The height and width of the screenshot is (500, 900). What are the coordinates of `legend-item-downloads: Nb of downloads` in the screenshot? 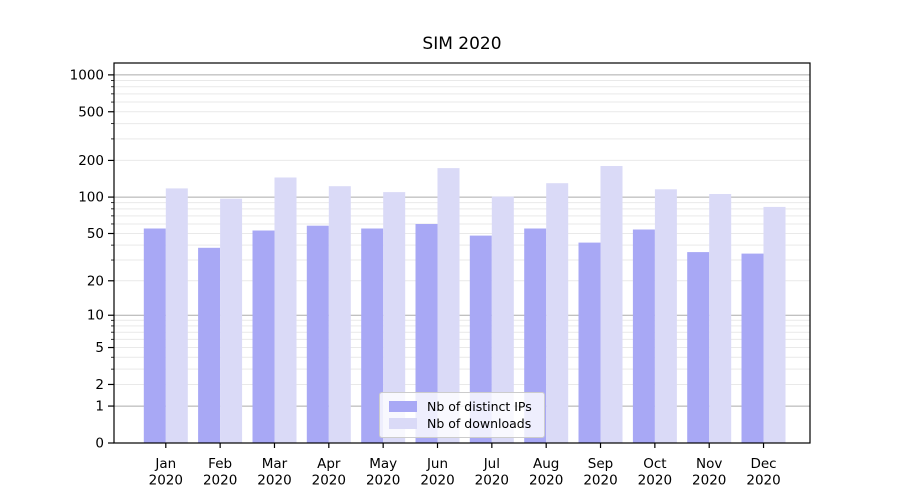 It's located at (462, 423).